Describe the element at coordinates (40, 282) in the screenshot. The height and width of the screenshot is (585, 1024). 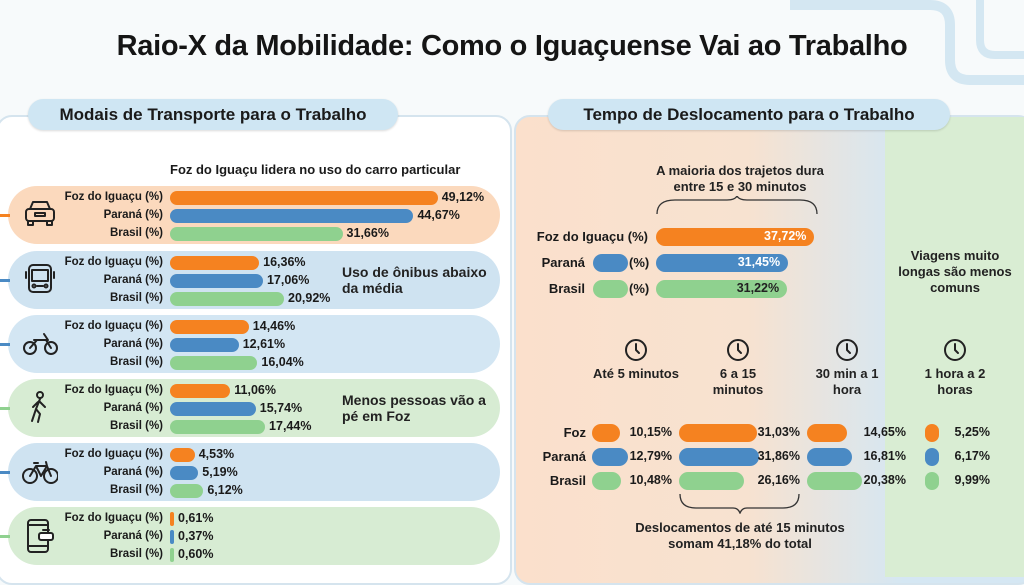
I see `bus-icon` at that location.